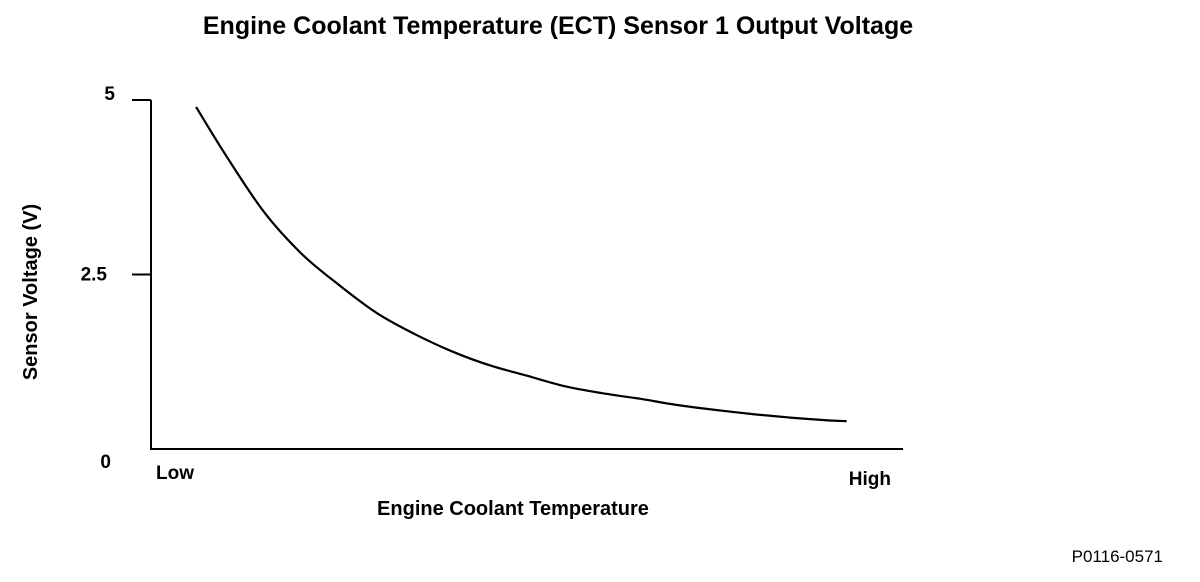 The height and width of the screenshot is (582, 1200). Describe the element at coordinates (105, 462) in the screenshot. I see `y-tick-label: 0` at that location.